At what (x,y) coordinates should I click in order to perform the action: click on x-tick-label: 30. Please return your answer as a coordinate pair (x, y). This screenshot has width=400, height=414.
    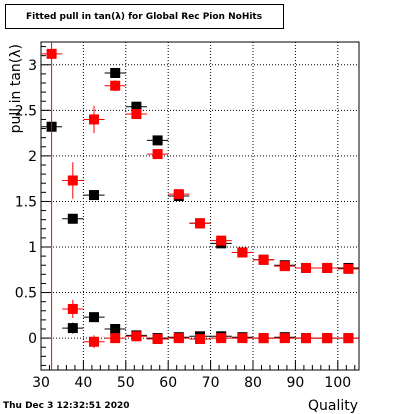
    Looking at the image, I should click on (41, 383).